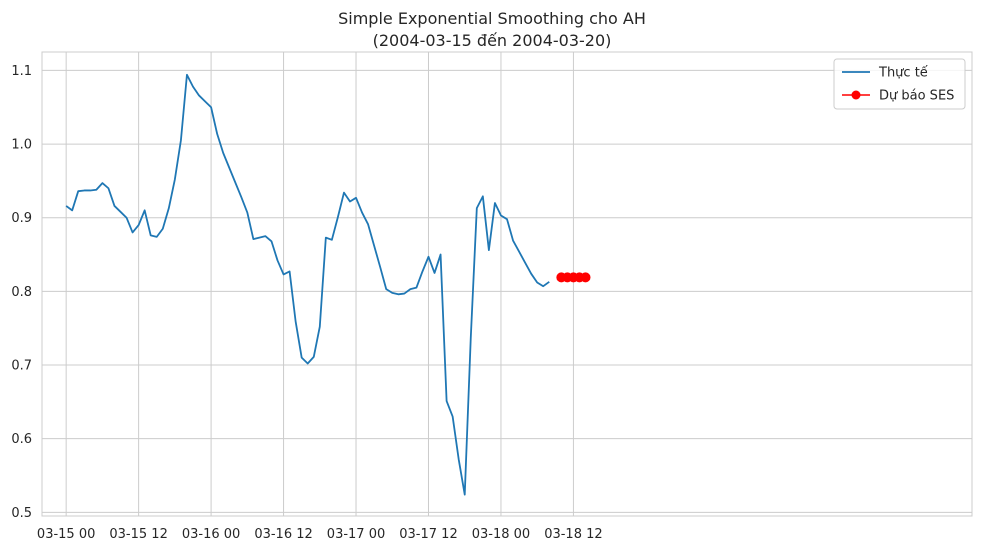 This screenshot has width=981, height=548. Describe the element at coordinates (138, 534) in the screenshot. I see `x-tick-label: 03-15 12` at that location.